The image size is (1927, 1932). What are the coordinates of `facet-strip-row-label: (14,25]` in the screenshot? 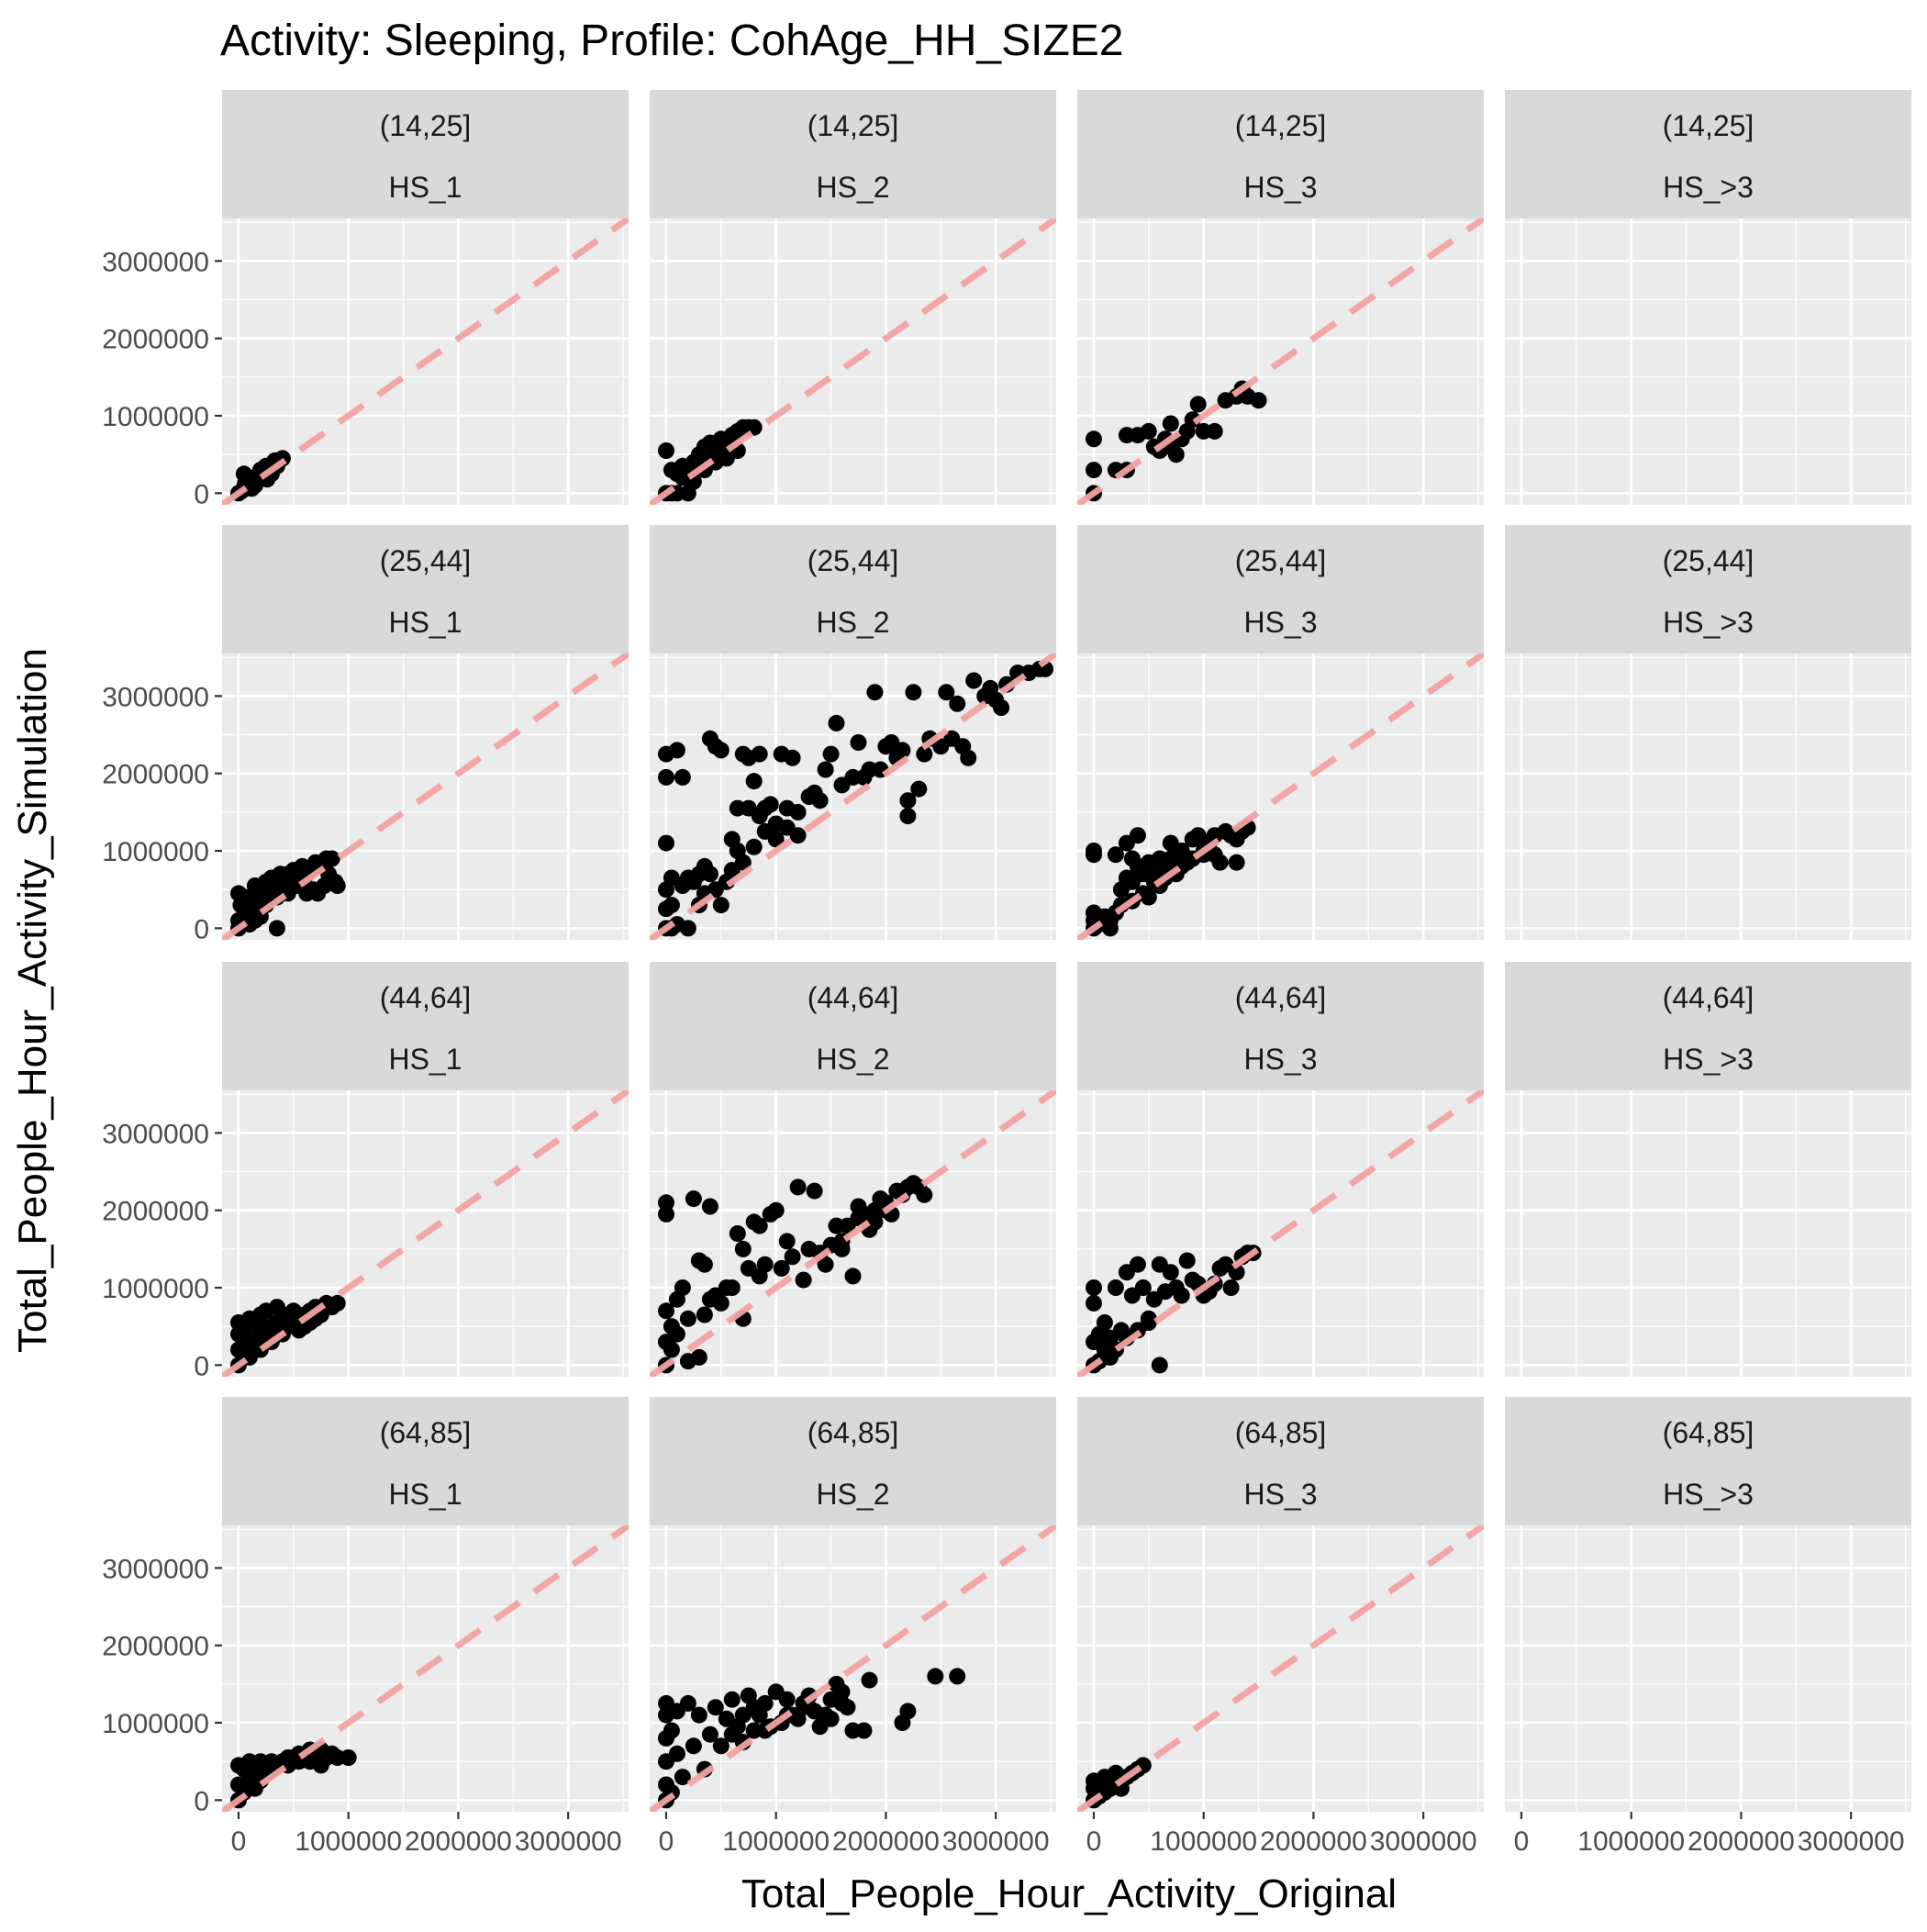 It's located at (426, 126).